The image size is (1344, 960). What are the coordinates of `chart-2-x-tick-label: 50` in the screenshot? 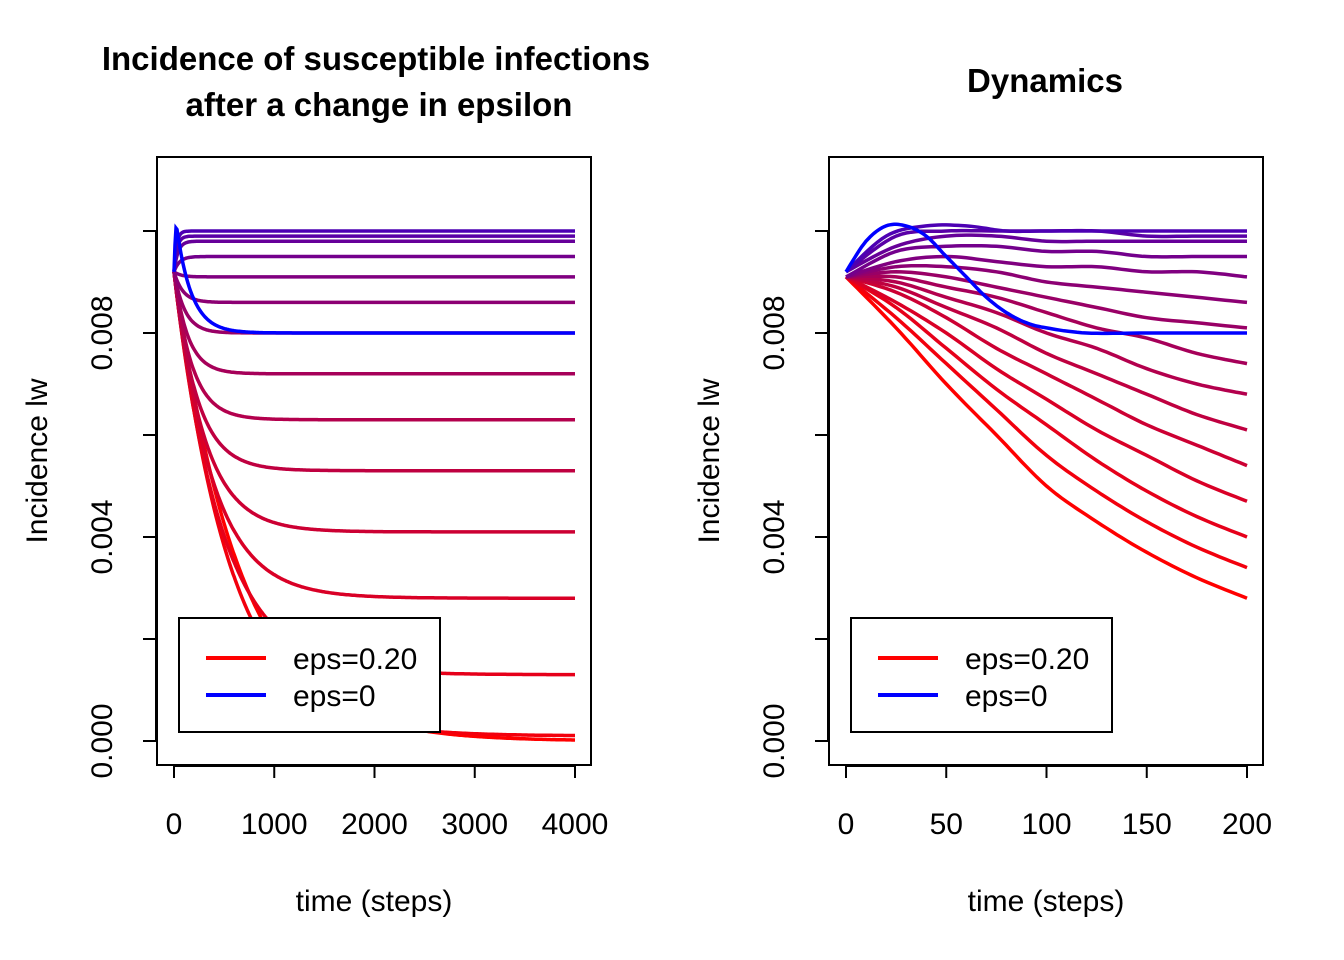 It's located at (946, 824).